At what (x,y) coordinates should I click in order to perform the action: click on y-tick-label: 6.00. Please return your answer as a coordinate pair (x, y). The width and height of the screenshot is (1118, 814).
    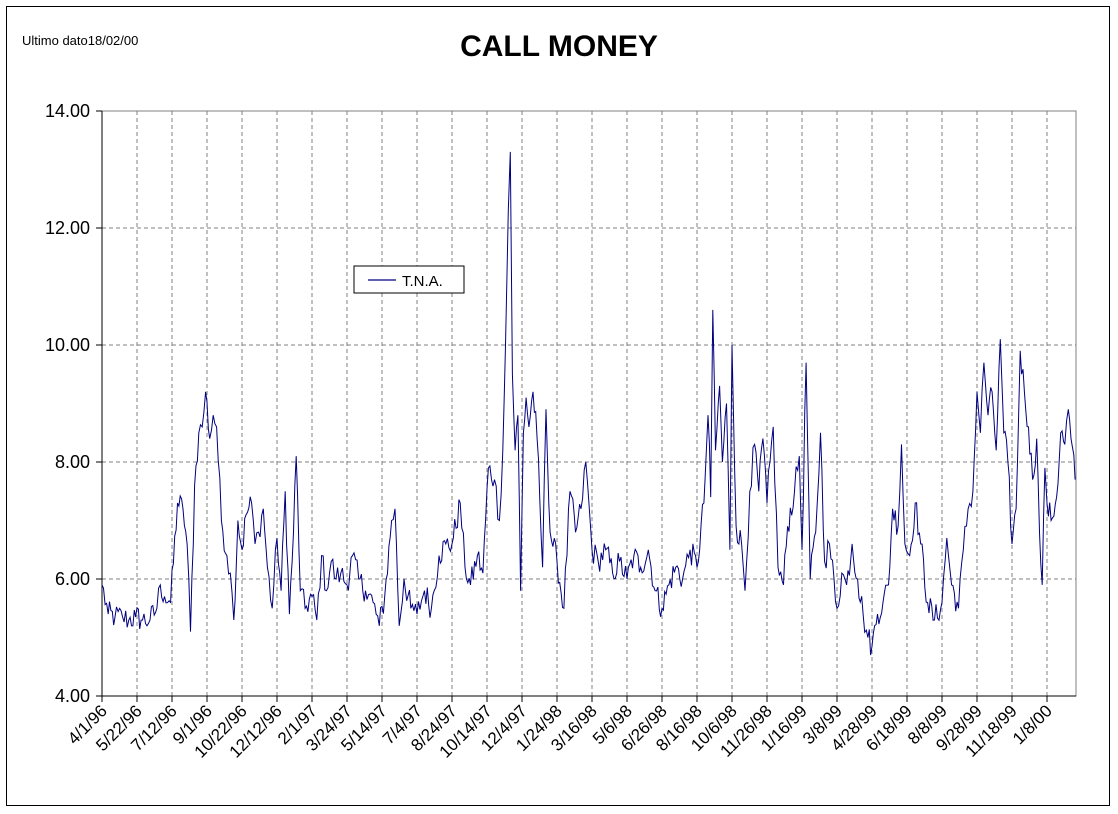
    Looking at the image, I should click on (72, 579).